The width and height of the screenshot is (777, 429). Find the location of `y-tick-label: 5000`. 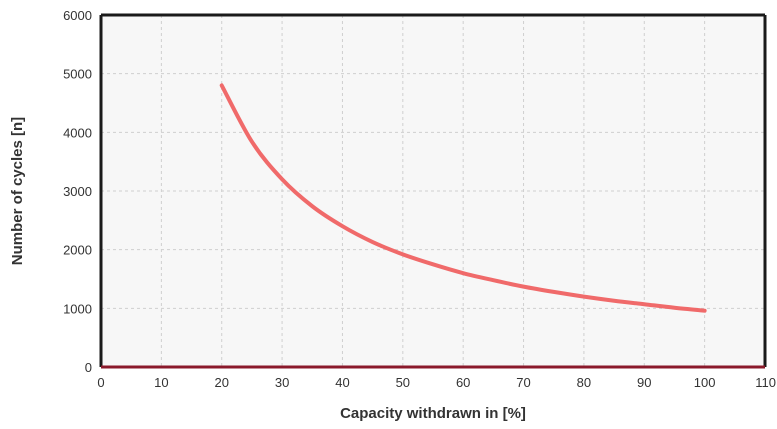

y-tick-label: 5000 is located at coordinates (77, 74).